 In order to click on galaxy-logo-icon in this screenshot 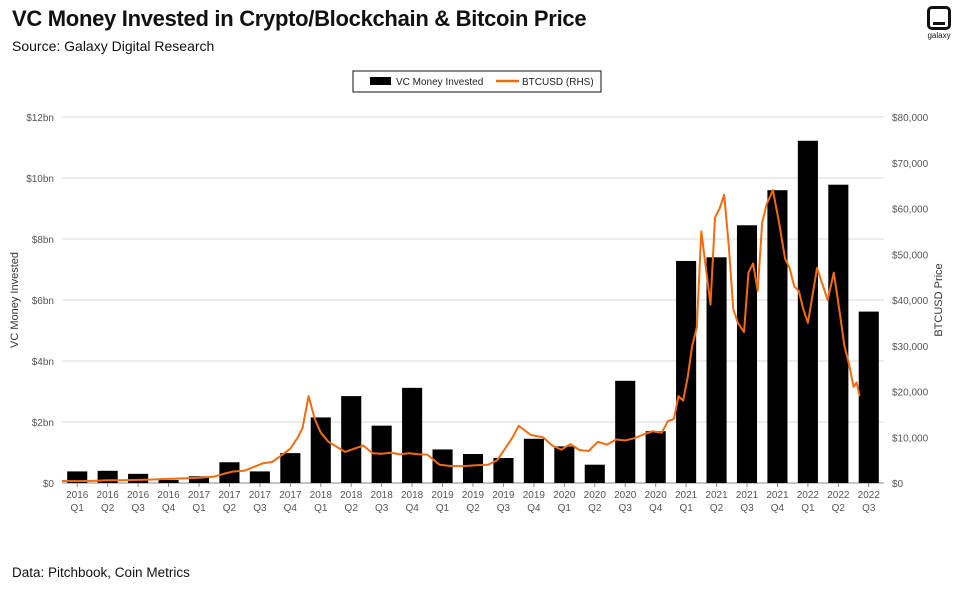, I will do `click(939, 18)`.